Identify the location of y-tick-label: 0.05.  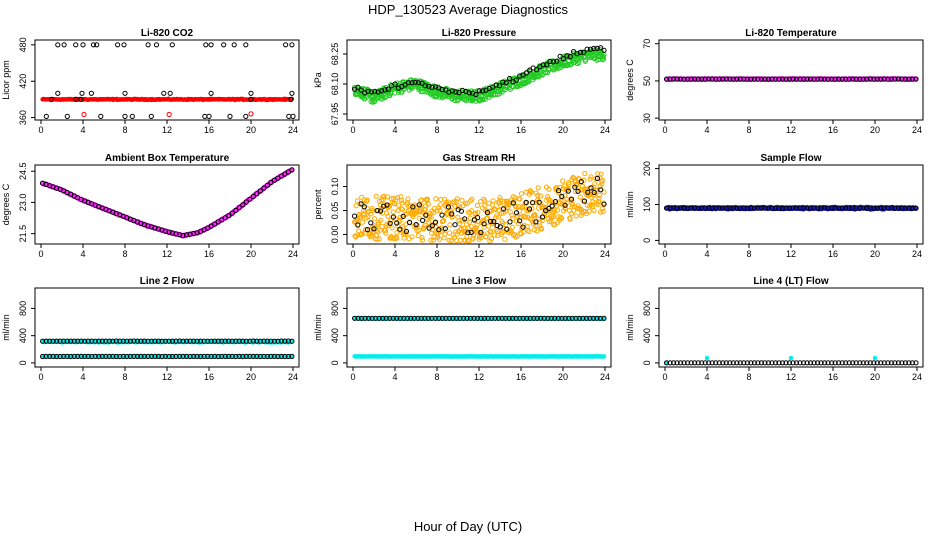
(335, 211).